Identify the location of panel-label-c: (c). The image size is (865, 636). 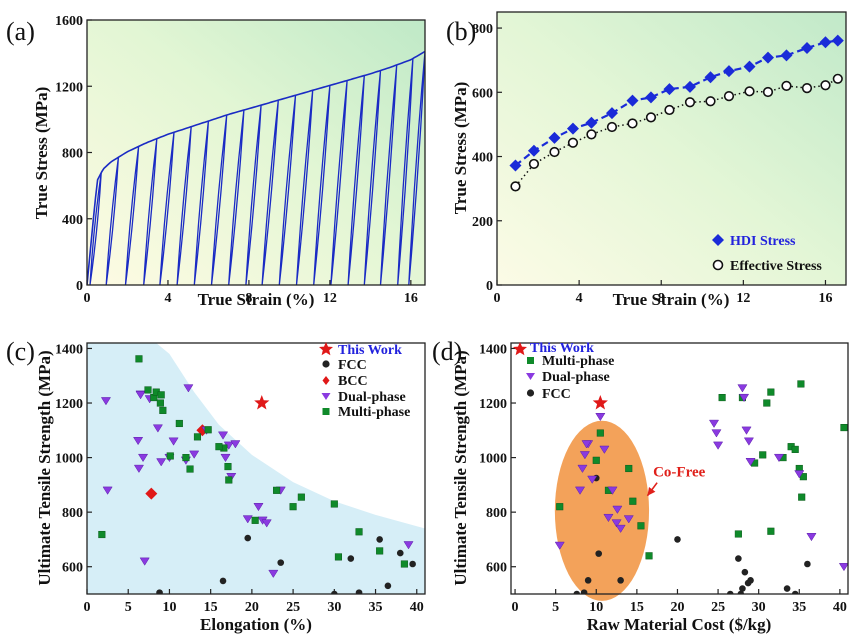
(20, 351).